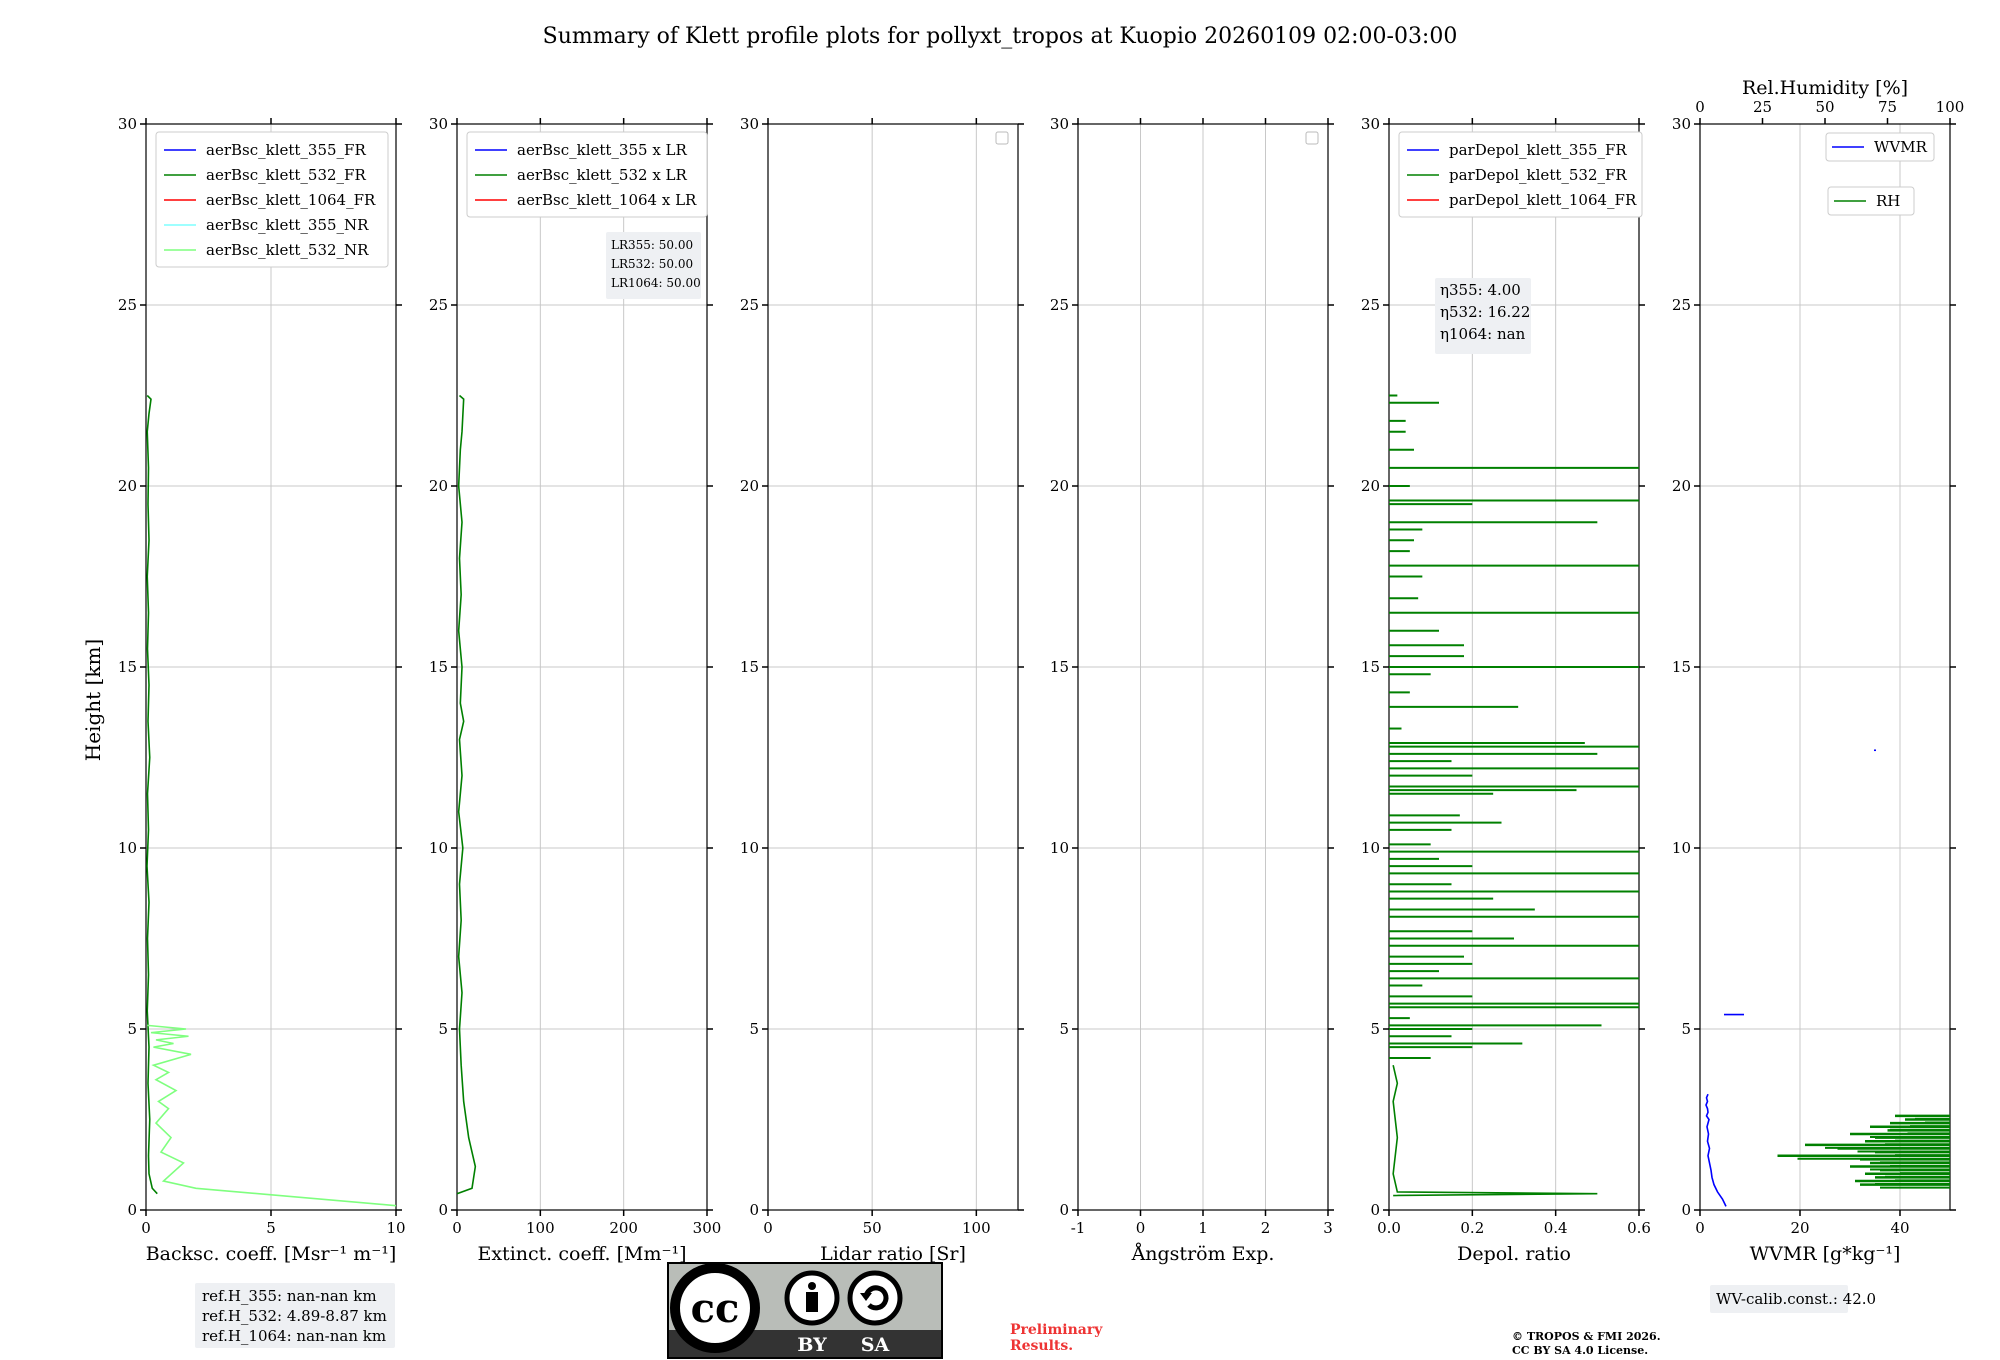  Describe the element at coordinates (1266, 1228) in the screenshot. I see `xtick-label: 2` at that location.